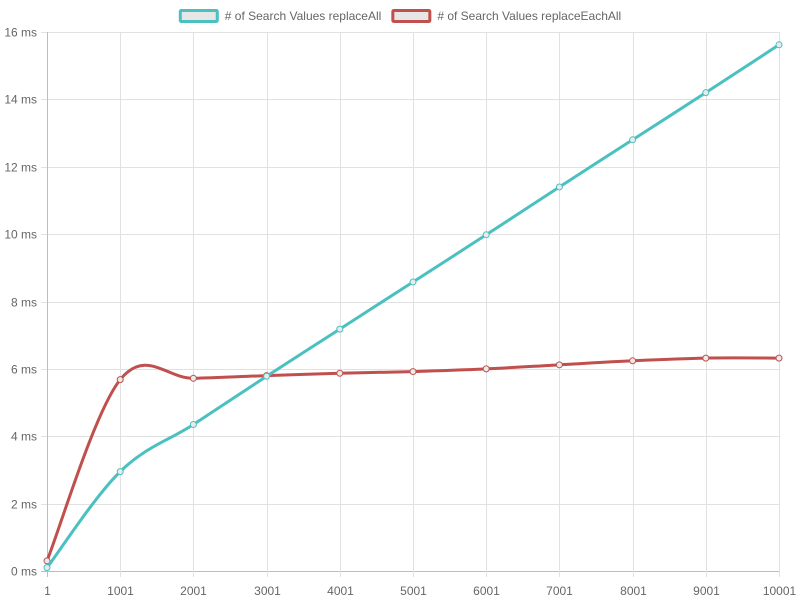 This screenshot has height=600, width=800. What do you see at coordinates (633, 591) in the screenshot?
I see `x-tick-label: 8001` at bounding box center [633, 591].